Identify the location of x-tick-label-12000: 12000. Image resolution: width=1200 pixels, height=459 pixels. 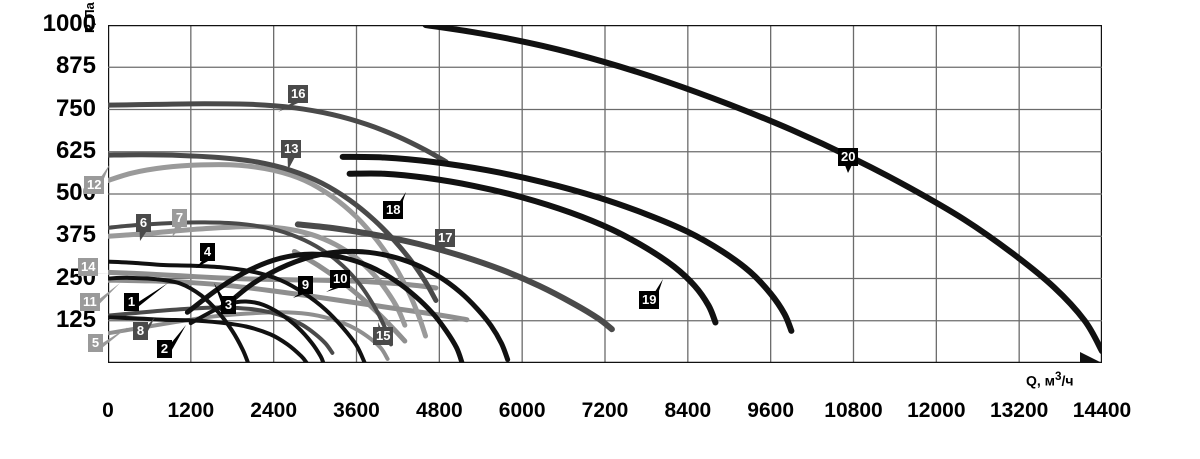
(936, 410).